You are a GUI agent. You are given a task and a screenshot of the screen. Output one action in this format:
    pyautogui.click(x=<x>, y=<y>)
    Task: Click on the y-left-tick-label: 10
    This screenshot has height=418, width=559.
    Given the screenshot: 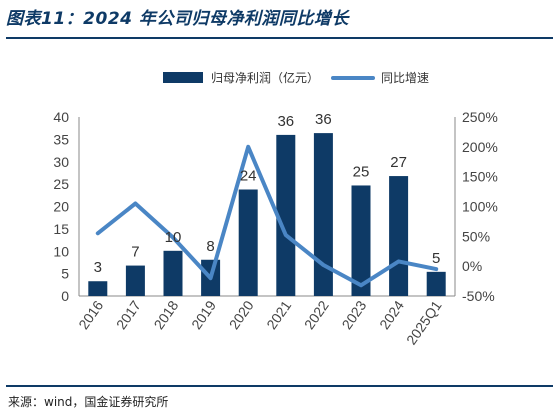 What is the action you would take?
    pyautogui.click(x=61, y=251)
    